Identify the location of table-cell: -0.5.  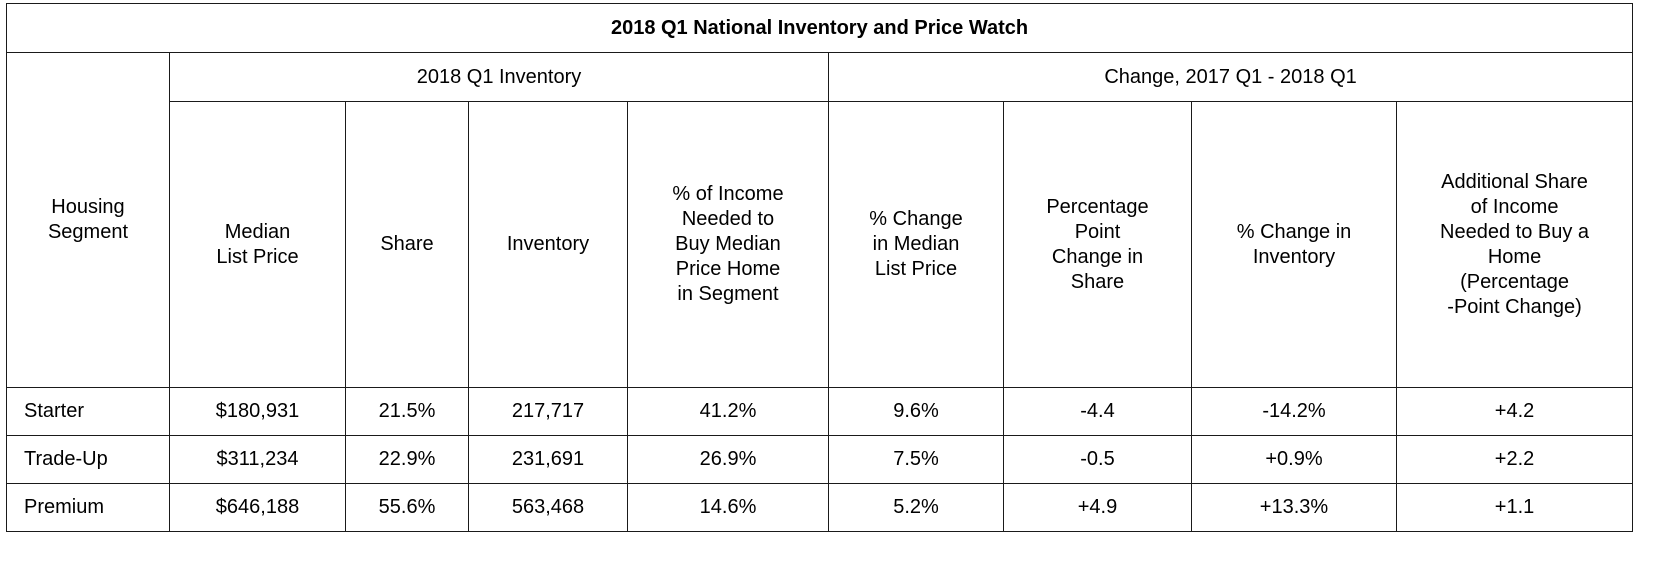
(1097, 459).